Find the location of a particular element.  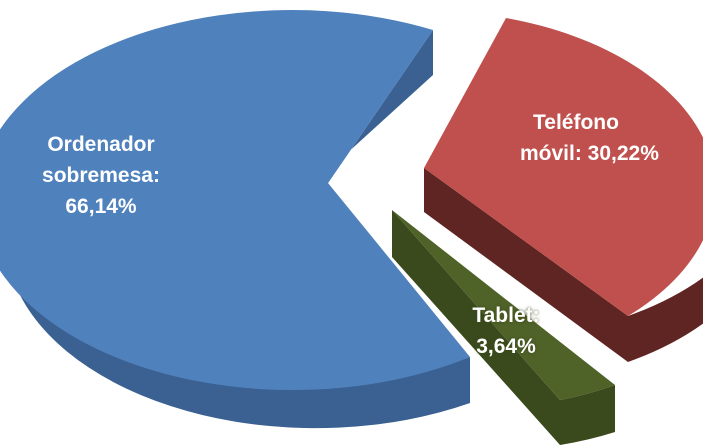

slice-label-line: Teléfono is located at coordinates (576, 122).